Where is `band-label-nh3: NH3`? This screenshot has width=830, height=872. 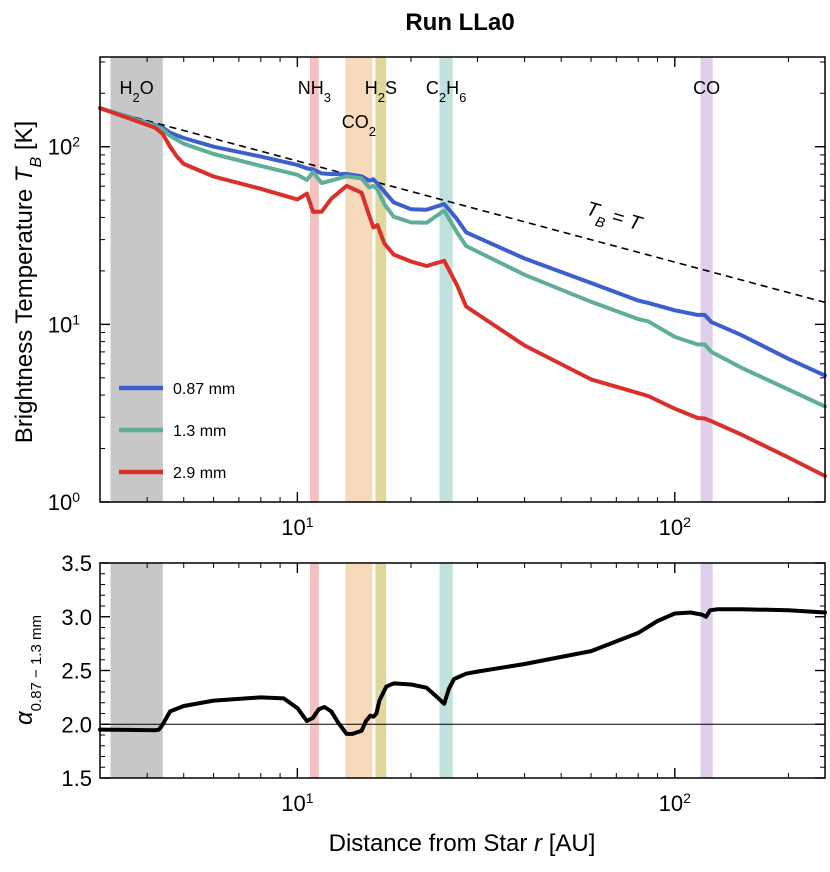
band-label-nh3: NH3 is located at coordinates (314, 91).